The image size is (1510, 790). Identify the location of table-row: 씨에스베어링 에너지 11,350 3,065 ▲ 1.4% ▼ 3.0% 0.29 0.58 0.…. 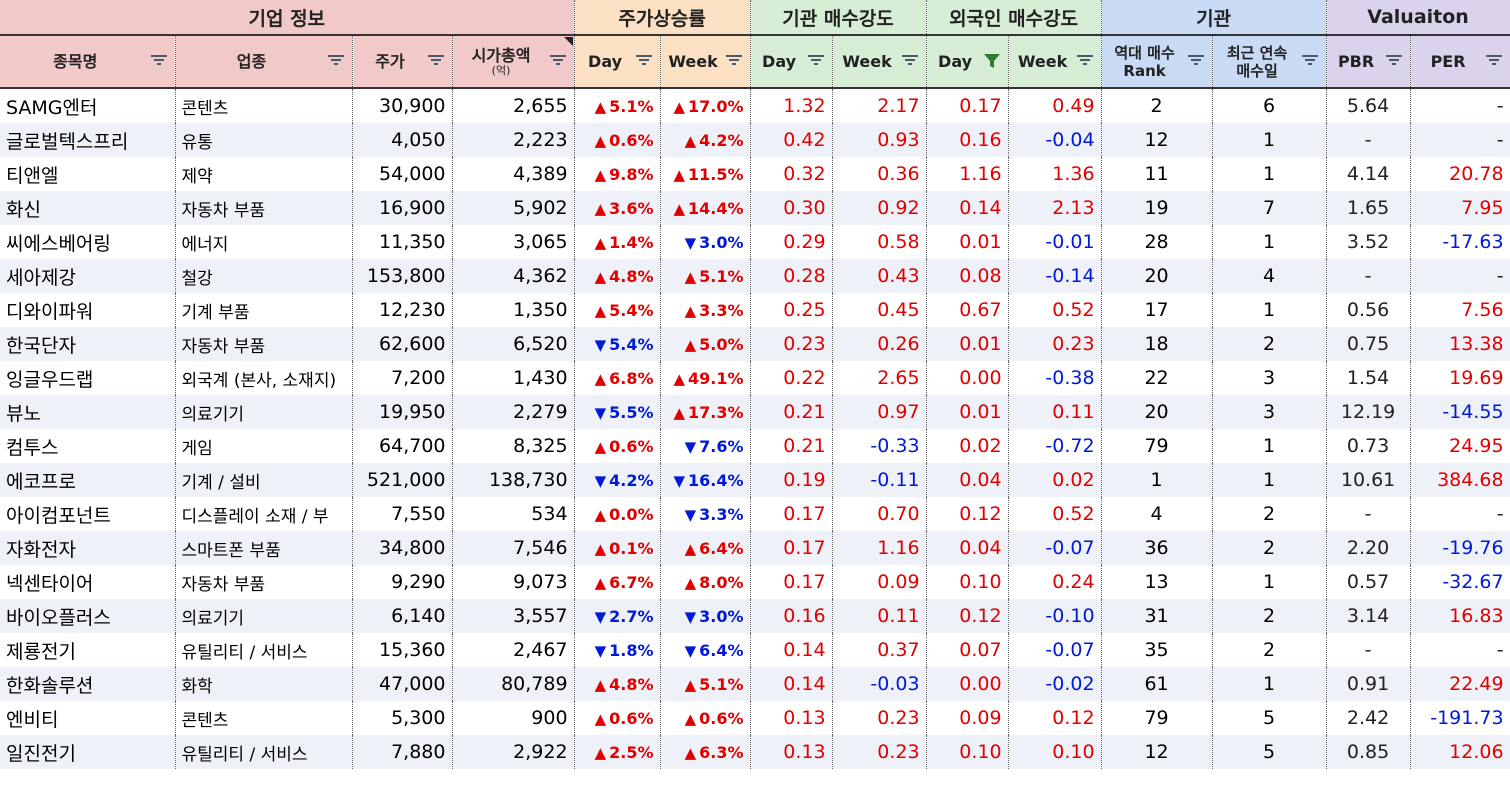
(755, 242).